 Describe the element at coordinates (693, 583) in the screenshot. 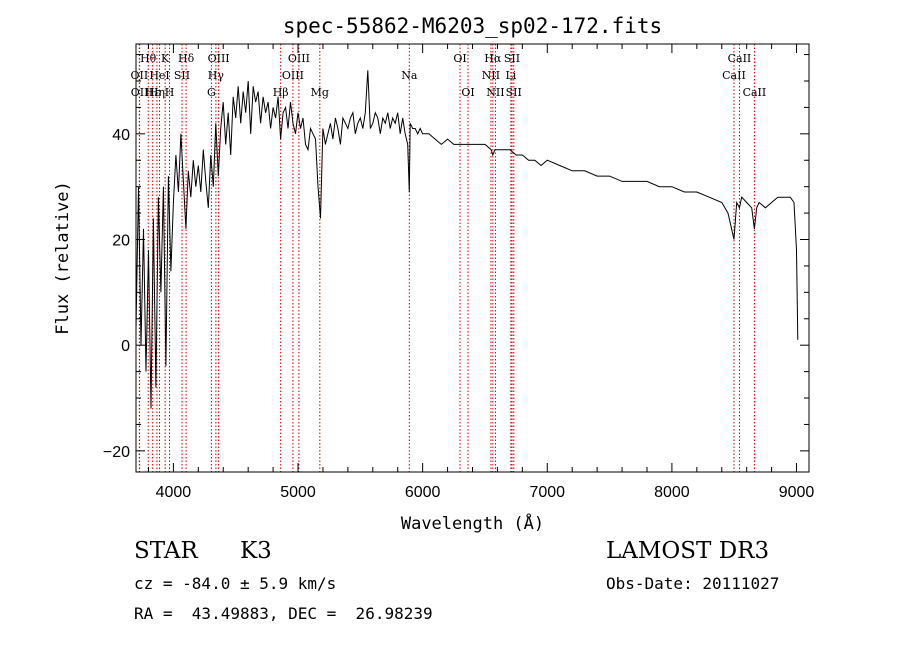

I see `obs-date: Obs-Date: 20111027` at that location.